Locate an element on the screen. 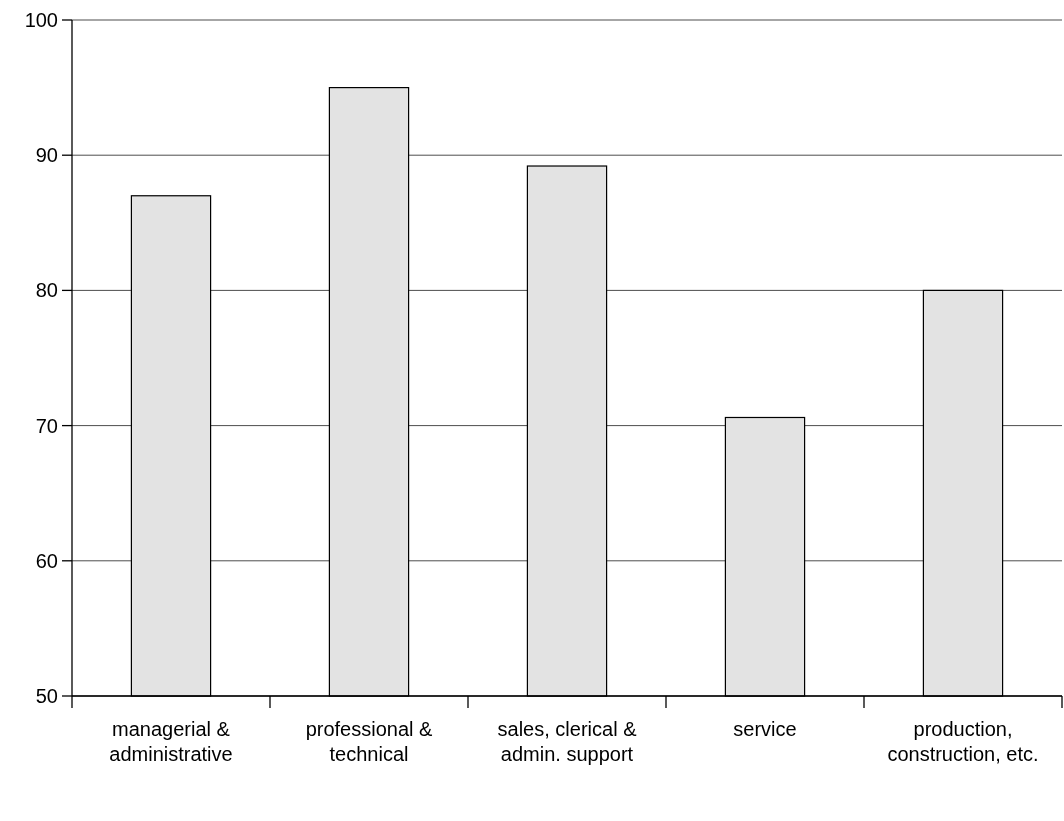 Image resolution: width=1064 pixels, height=821 pixels. x-tick-label: sales, clerical & admin. support is located at coordinates (567, 741).